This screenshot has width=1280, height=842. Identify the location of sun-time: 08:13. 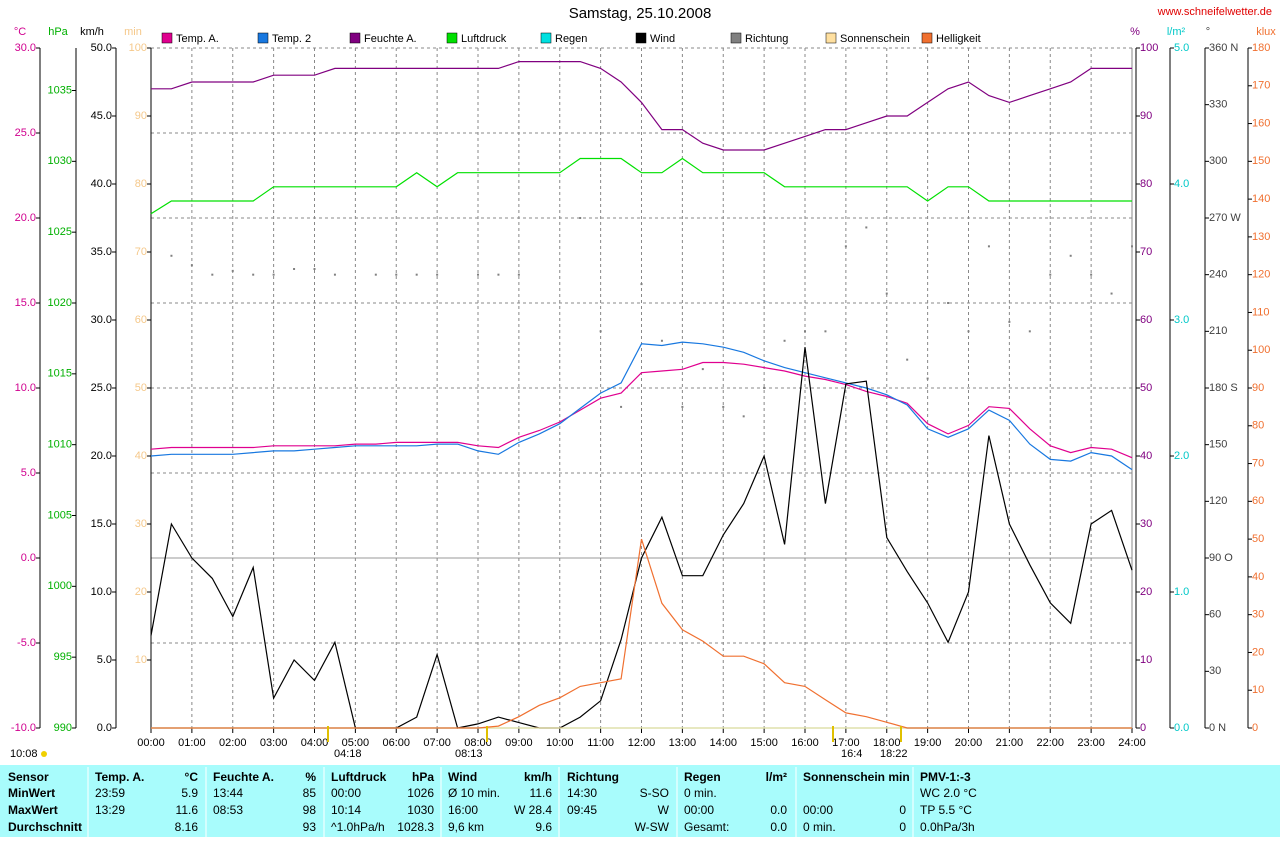
(469, 754).